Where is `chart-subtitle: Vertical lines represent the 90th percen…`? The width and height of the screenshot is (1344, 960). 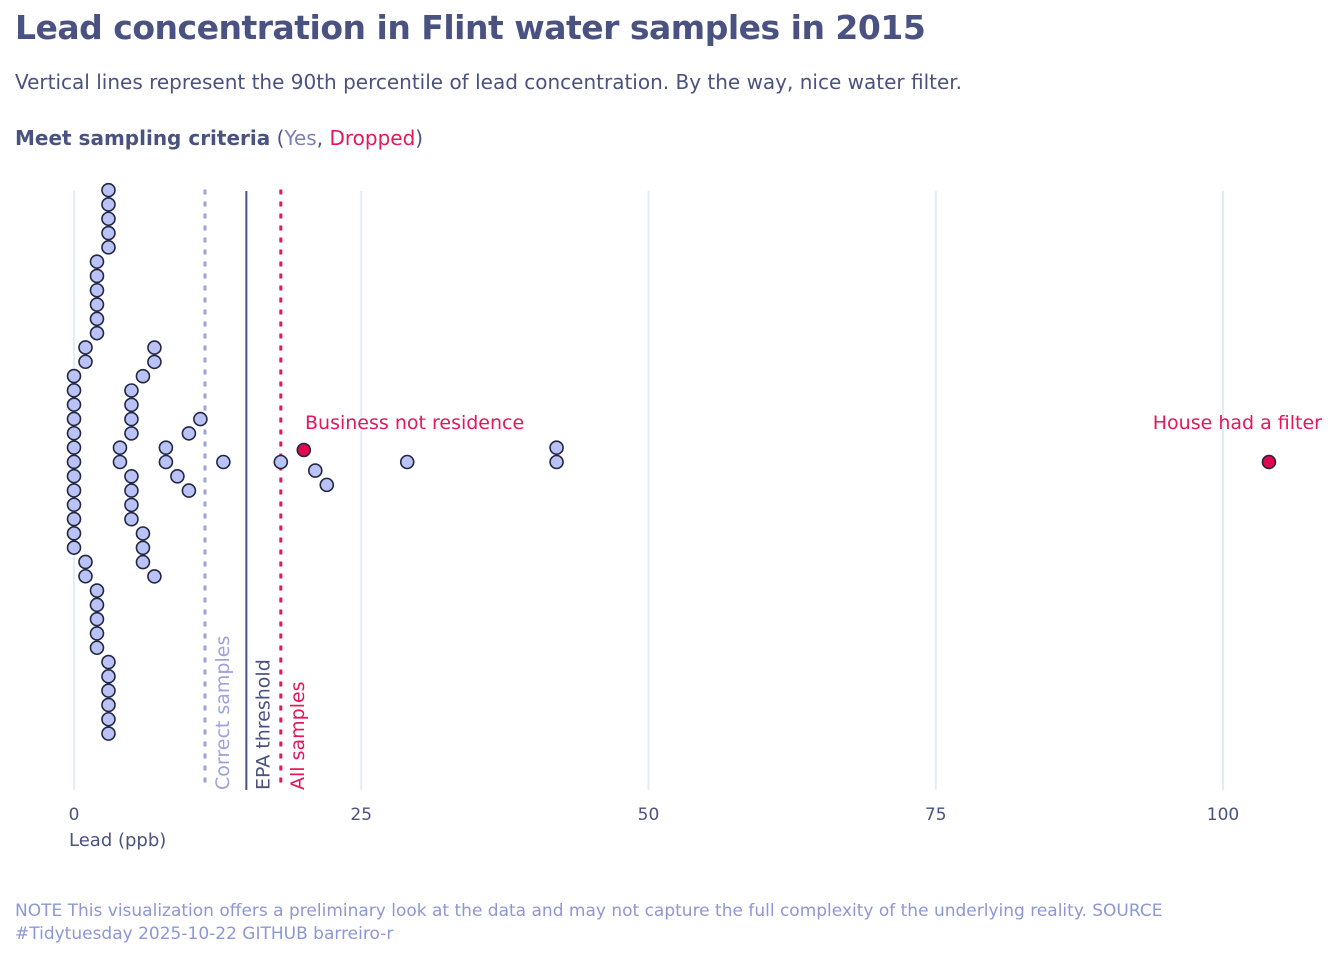 chart-subtitle: Vertical lines represent the 90th percen… is located at coordinates (489, 82).